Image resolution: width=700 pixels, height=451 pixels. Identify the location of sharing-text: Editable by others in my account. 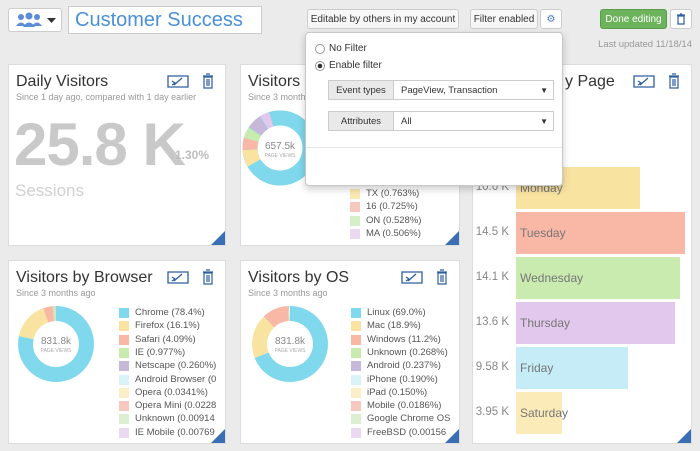
(383, 19).